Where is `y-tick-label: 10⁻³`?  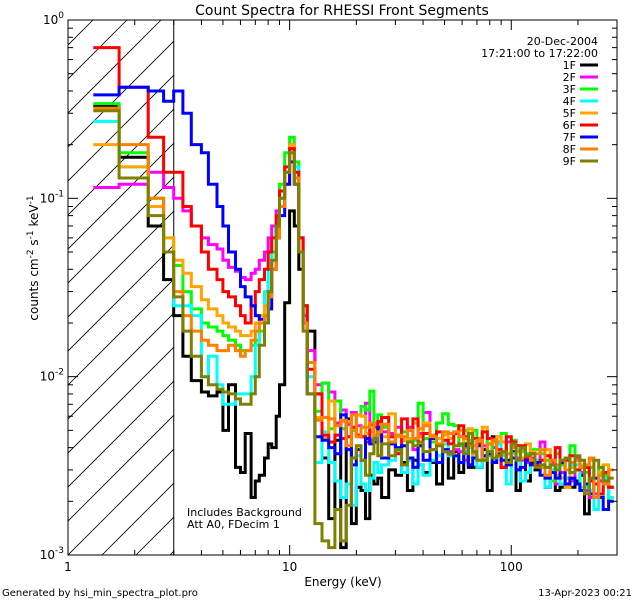 y-tick-label: 10⁻³ is located at coordinates (52, 554).